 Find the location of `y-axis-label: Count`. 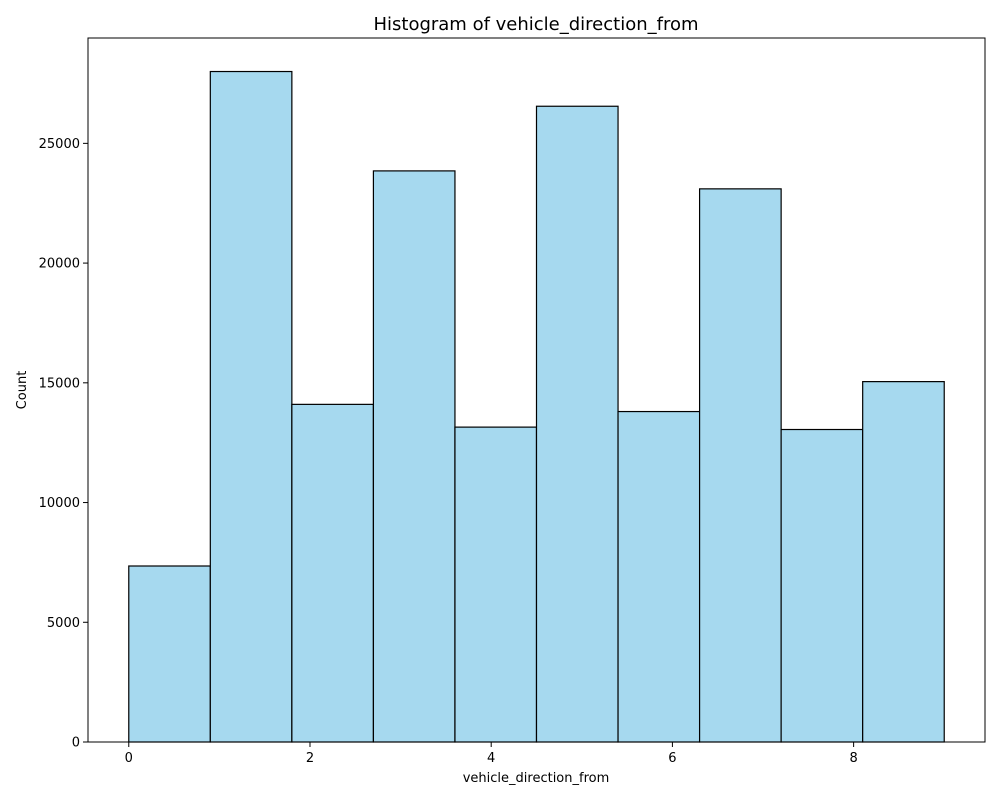

y-axis-label: Count is located at coordinates (22, 390).